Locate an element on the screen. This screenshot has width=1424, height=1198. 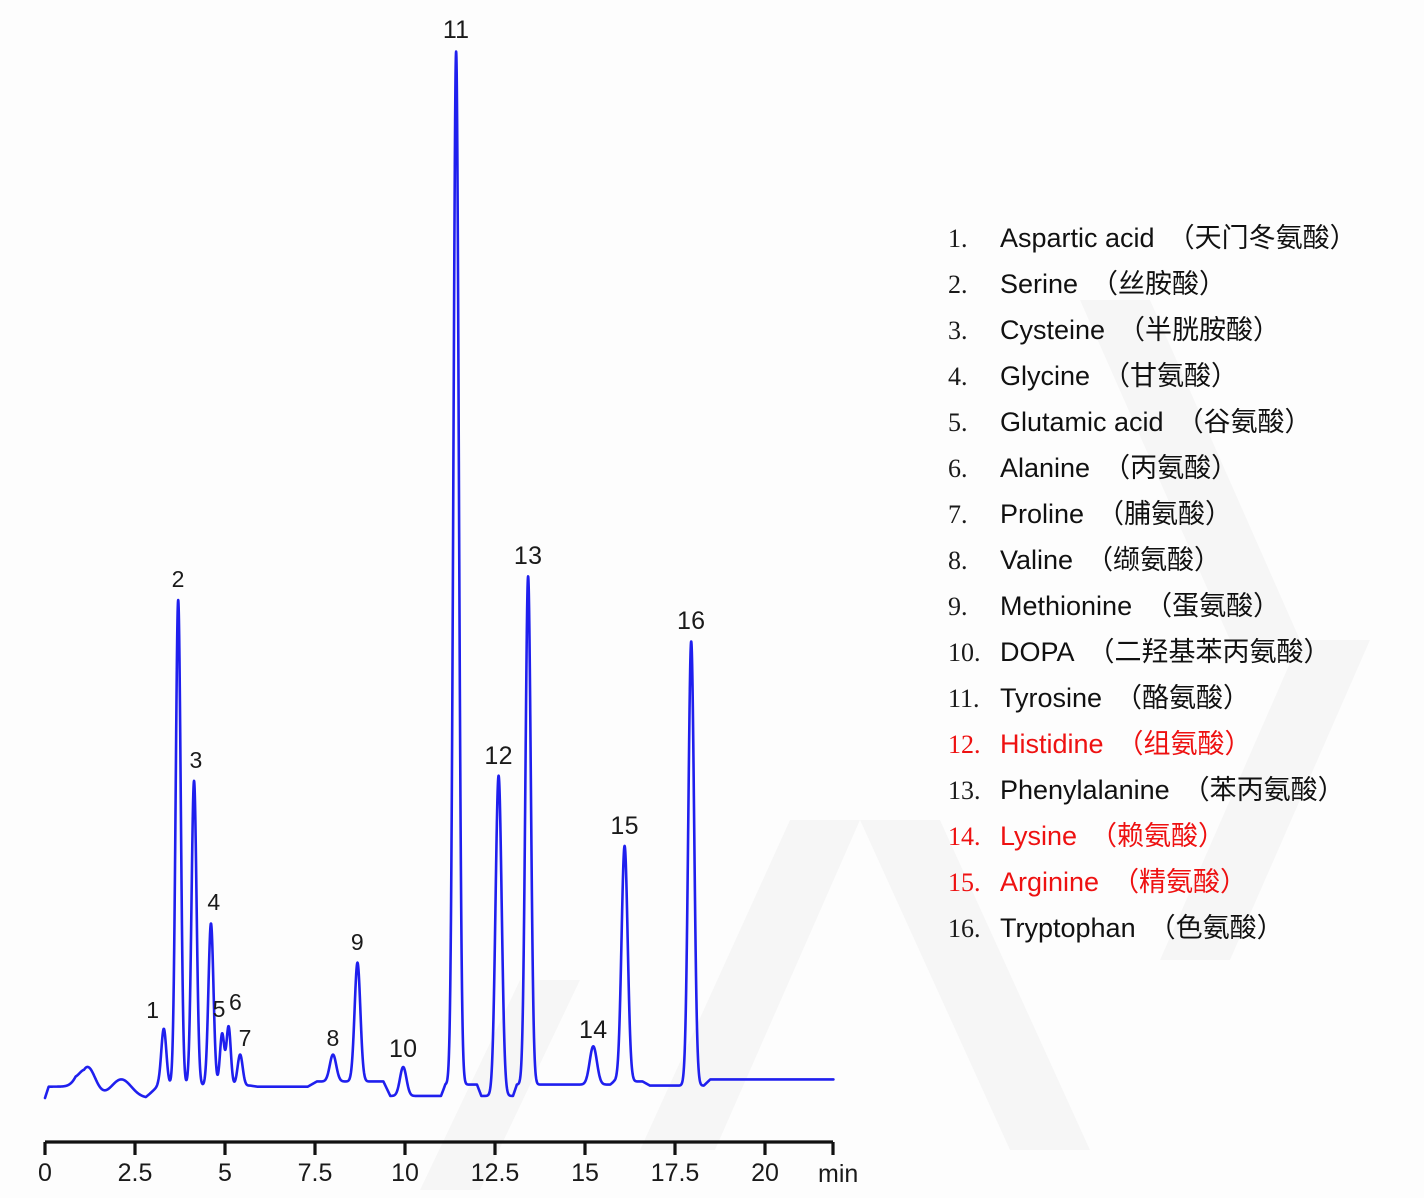
legend-item: 7. Proline （脯氨酸） is located at coordinates (1183, 510).